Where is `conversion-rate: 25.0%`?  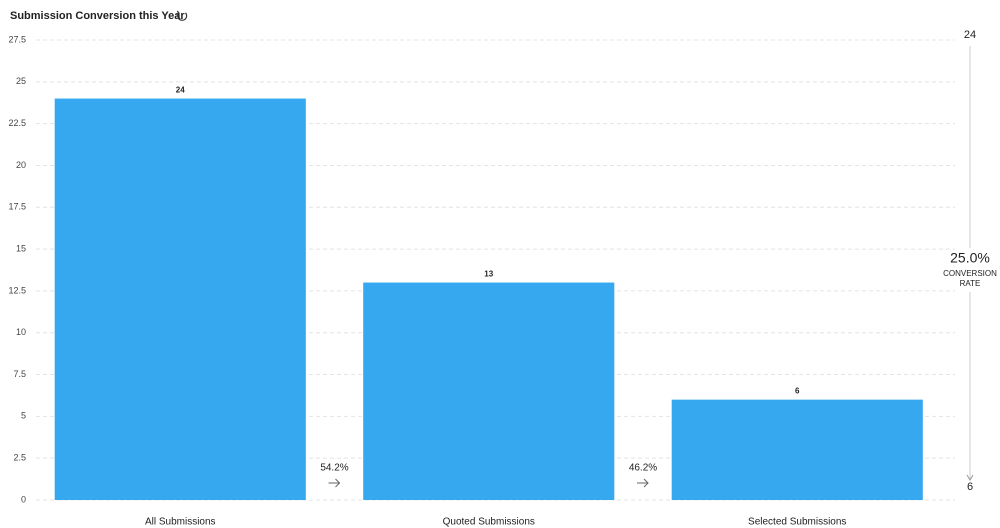 conversion-rate: 25.0% is located at coordinates (970, 258).